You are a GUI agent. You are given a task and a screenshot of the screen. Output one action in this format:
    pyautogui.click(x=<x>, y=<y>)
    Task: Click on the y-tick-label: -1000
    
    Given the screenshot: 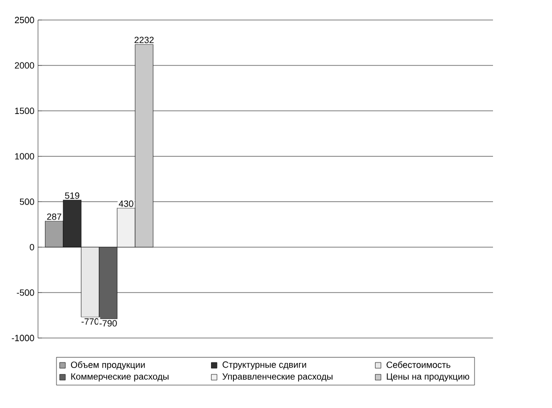 What is the action you would take?
    pyautogui.click(x=23, y=338)
    